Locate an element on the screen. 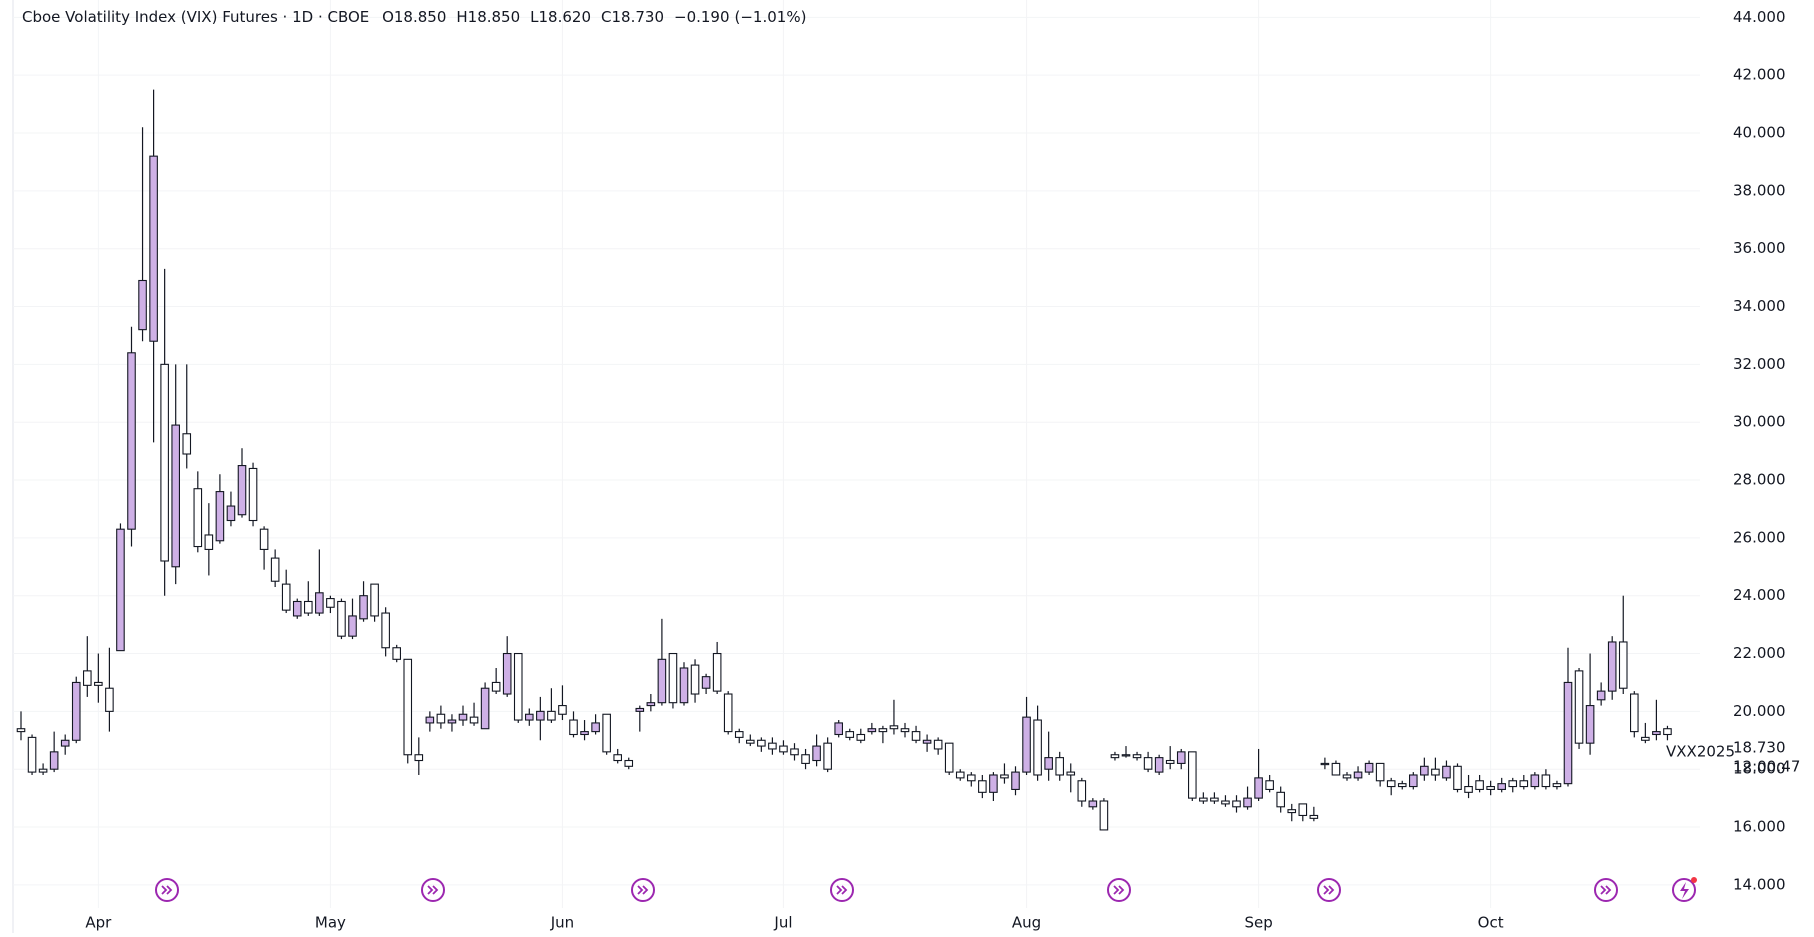 The image size is (1814, 937). event-icon-flash is located at coordinates (1684, 890).